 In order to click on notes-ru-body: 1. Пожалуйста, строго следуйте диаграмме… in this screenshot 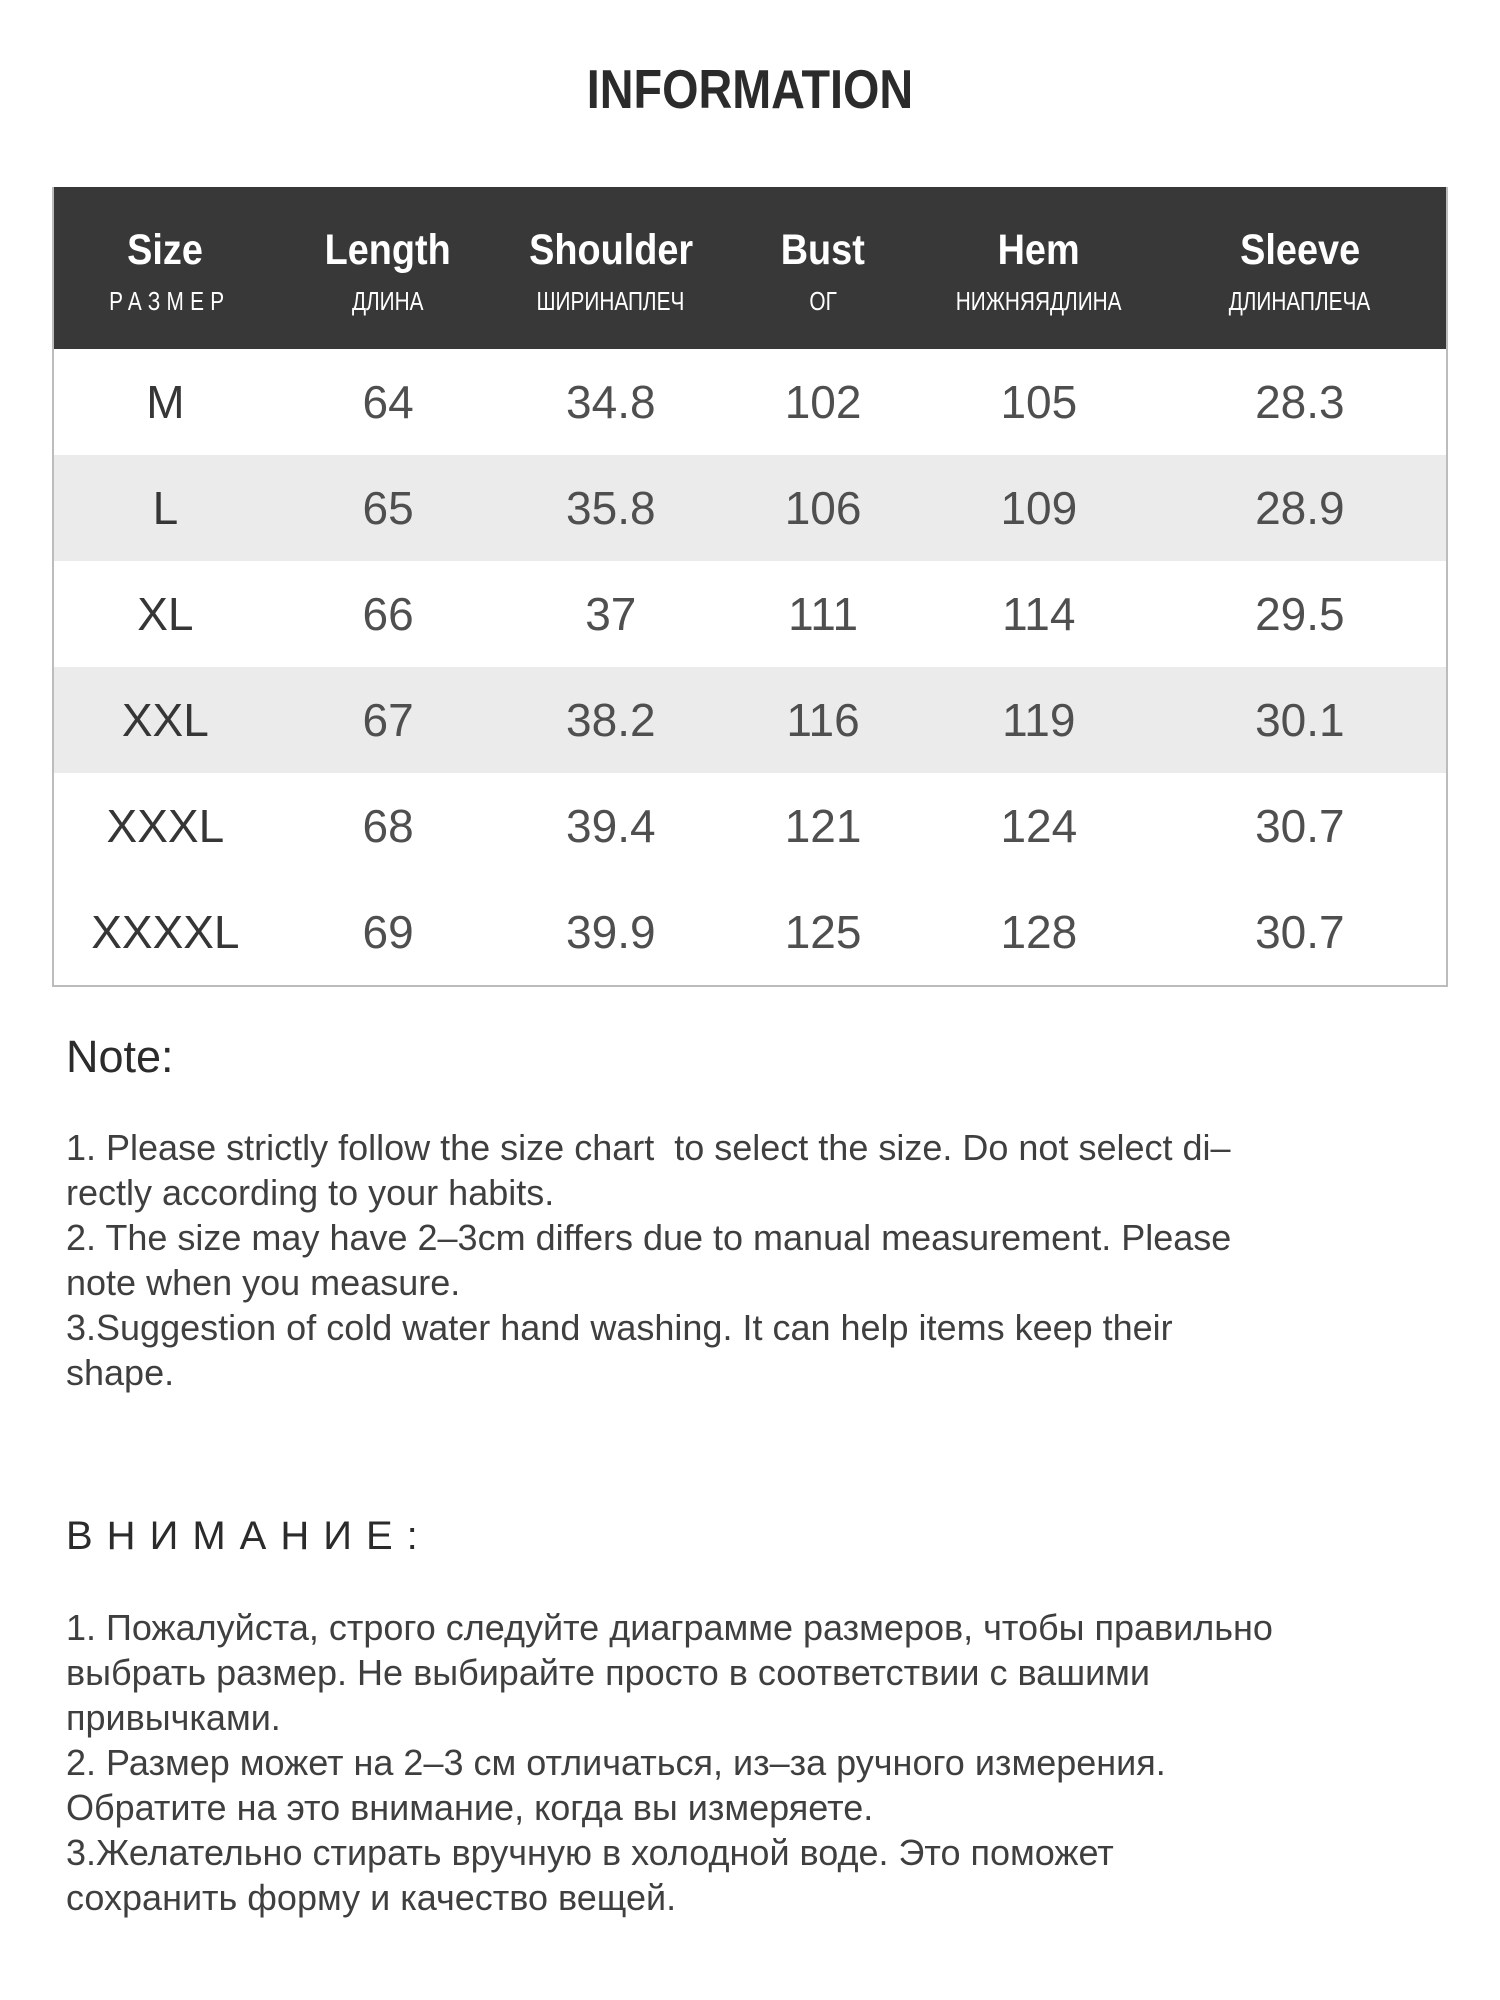, I will do `click(669, 1762)`.